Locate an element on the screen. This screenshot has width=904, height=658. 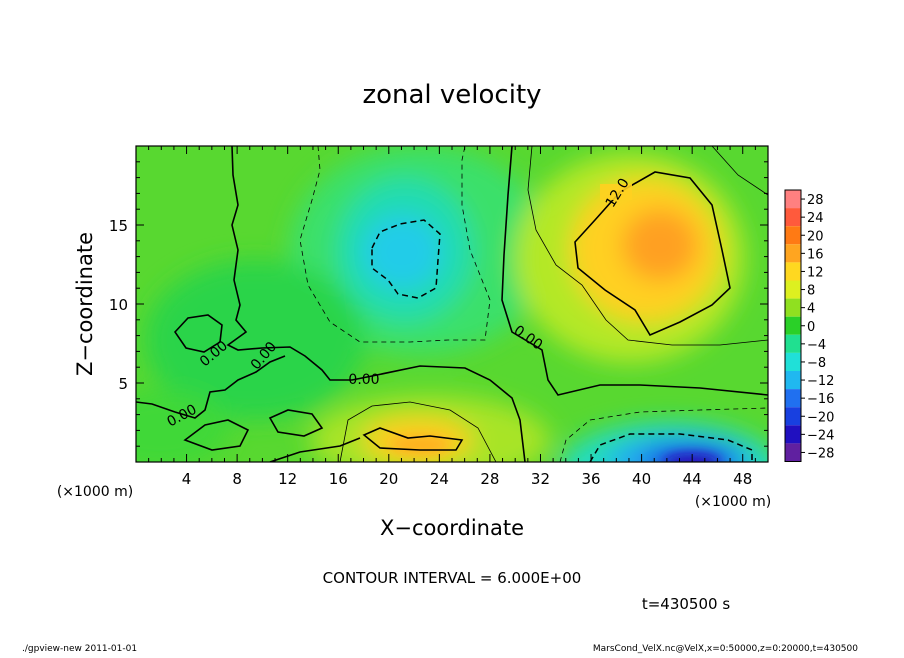
time-text: t=430500 s is located at coordinates (686, 604).